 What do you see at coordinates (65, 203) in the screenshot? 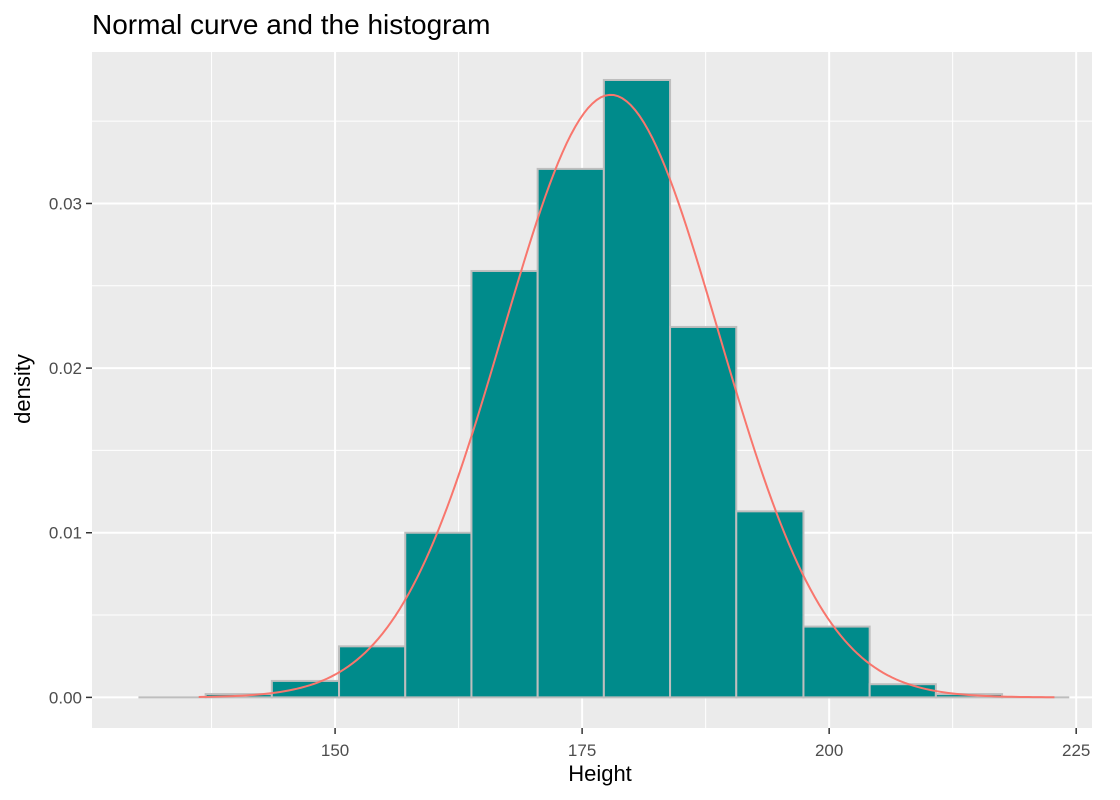
I see `y-tick-label: 0.03` at bounding box center [65, 203].